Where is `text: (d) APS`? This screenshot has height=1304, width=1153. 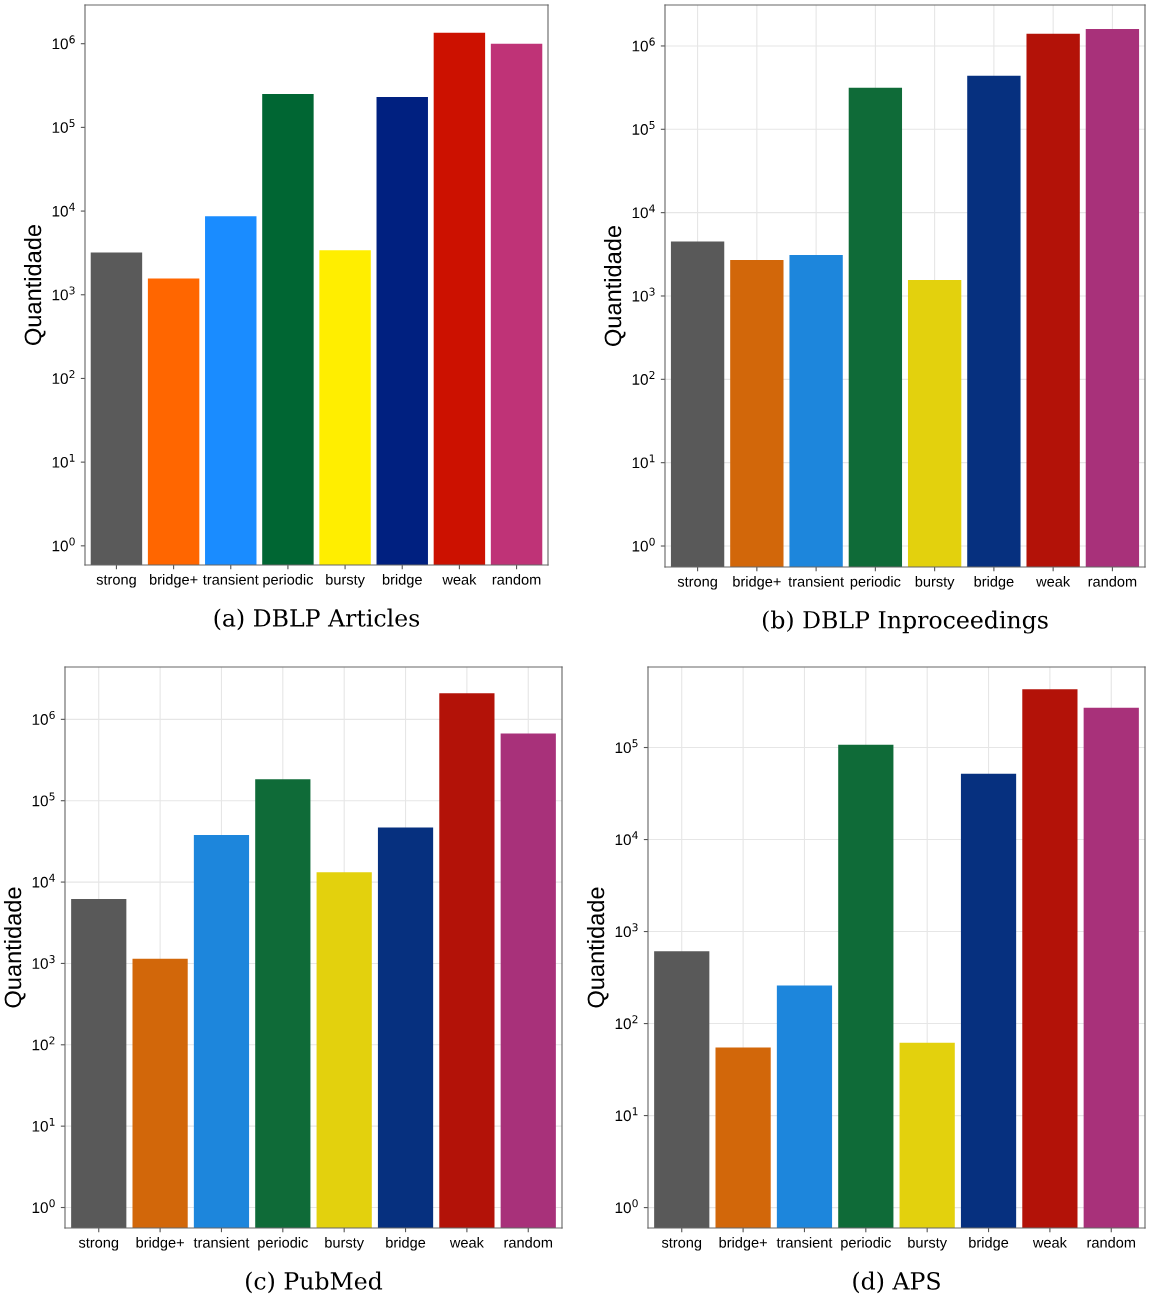 text: (d) APS is located at coordinates (896, 1282).